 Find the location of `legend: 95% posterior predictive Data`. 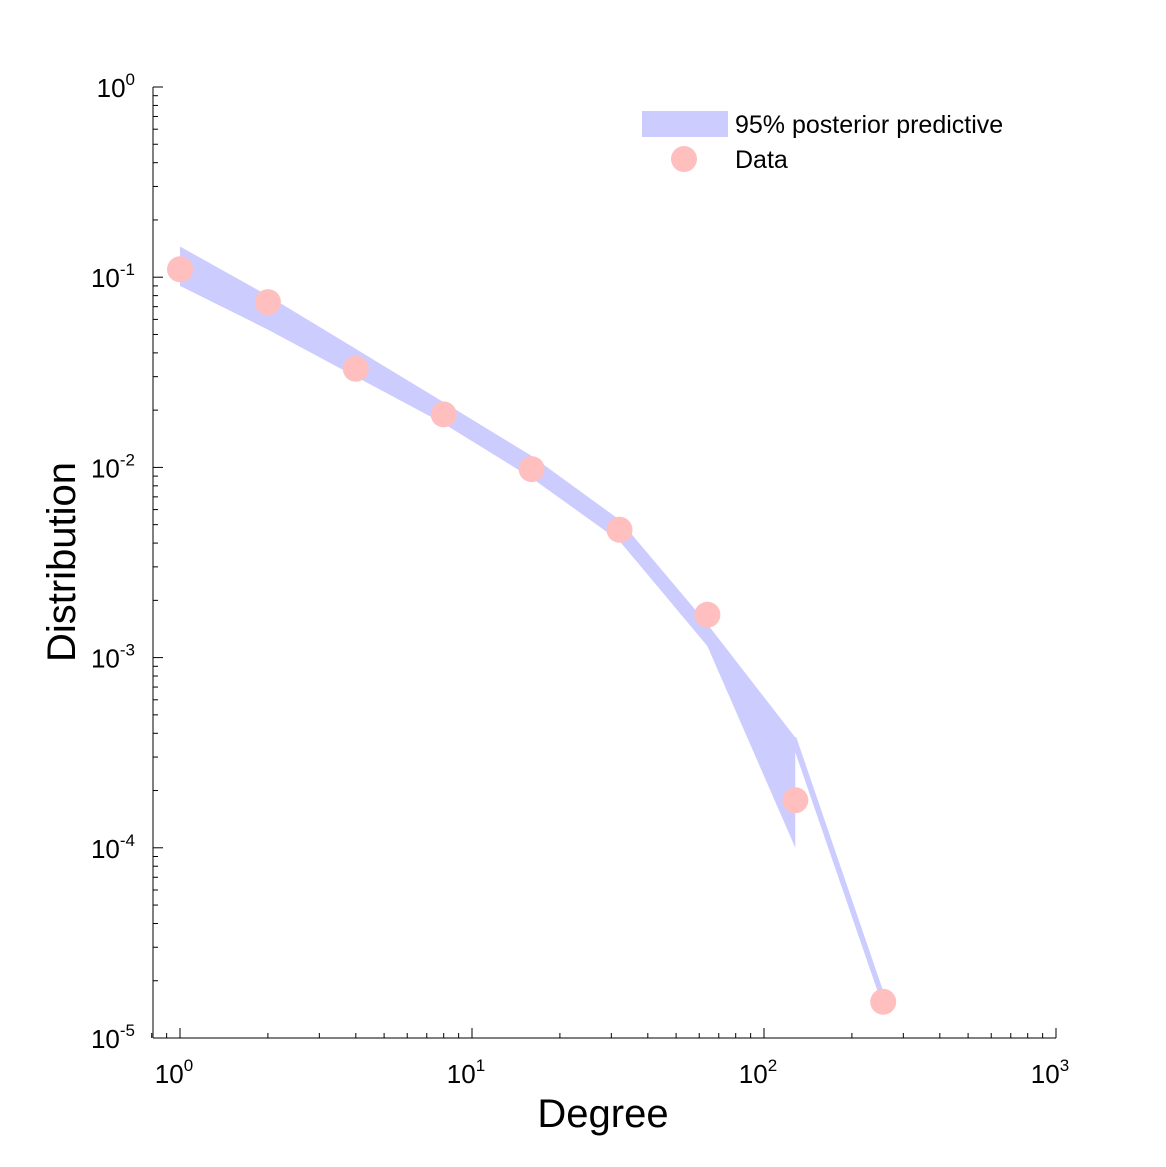

legend: 95% posterior predictive Data is located at coordinates (822, 142).